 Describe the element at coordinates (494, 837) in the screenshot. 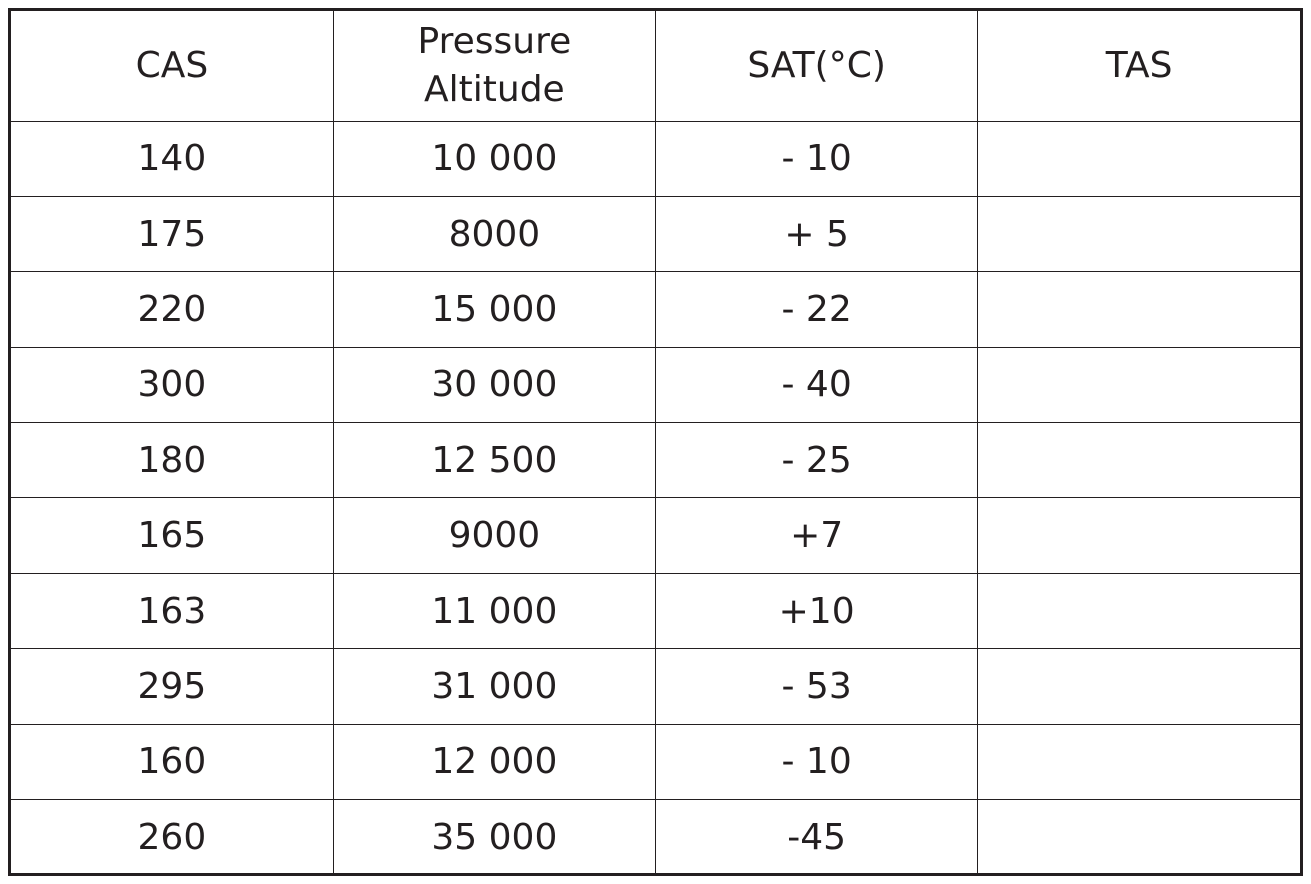

I see `cell-pressure-altitude: 35 000` at that location.